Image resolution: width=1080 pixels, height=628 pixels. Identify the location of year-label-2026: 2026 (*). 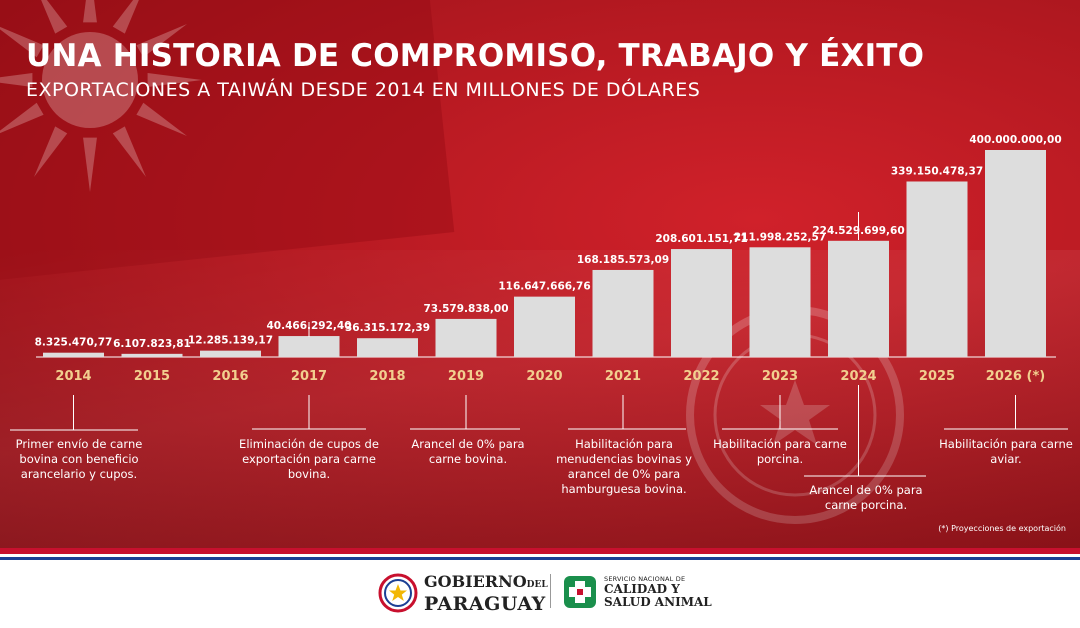
(1015, 376).